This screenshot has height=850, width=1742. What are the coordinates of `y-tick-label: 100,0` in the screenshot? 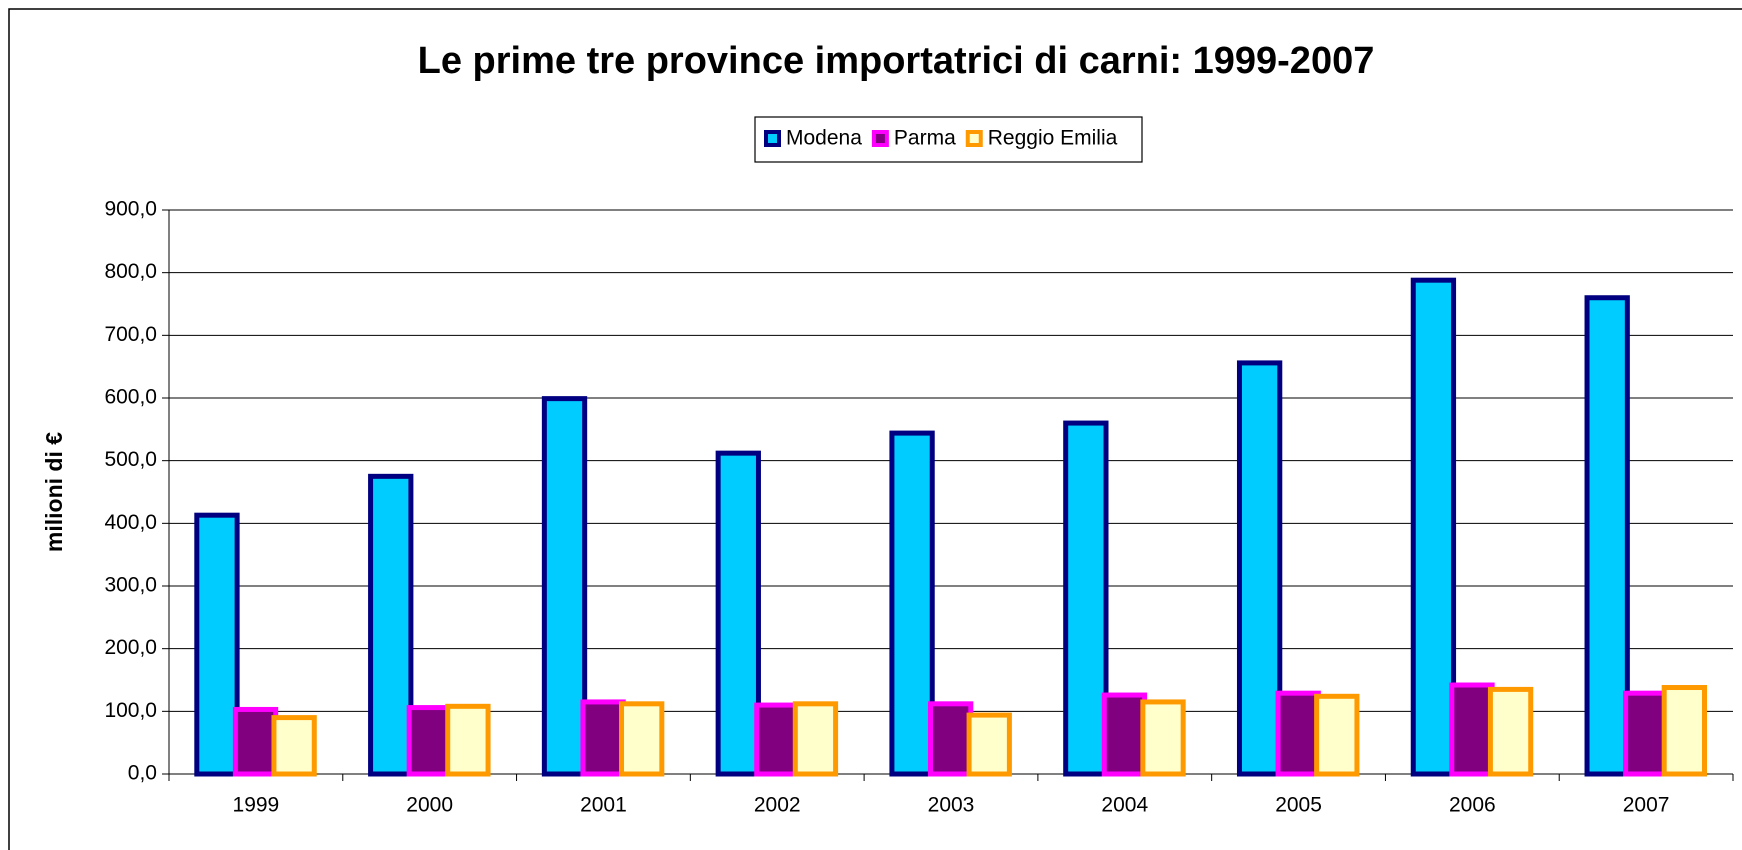 It's located at (130, 710).